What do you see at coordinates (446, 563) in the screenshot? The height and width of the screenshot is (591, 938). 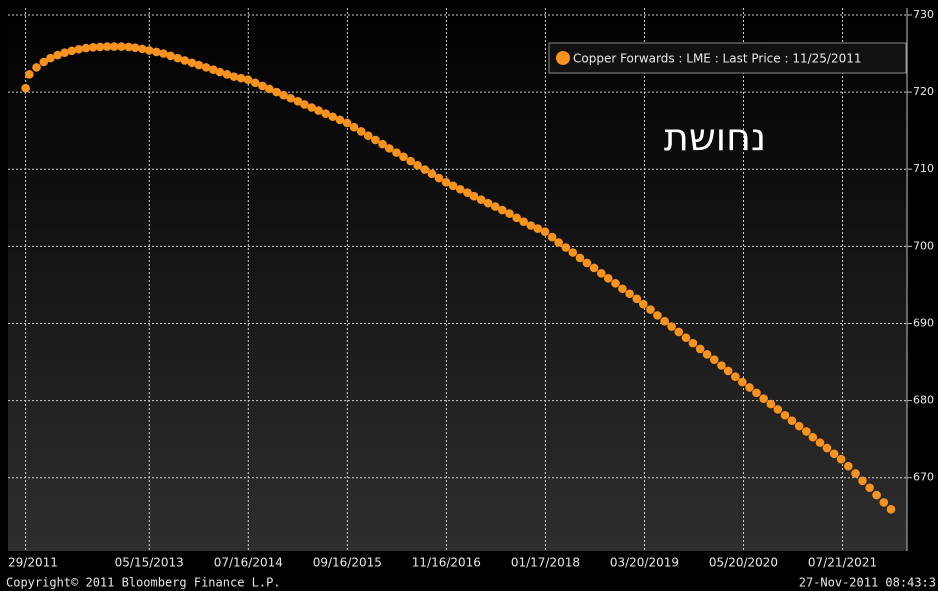 I see `x-tick-label: 11/16/2016` at bounding box center [446, 563].